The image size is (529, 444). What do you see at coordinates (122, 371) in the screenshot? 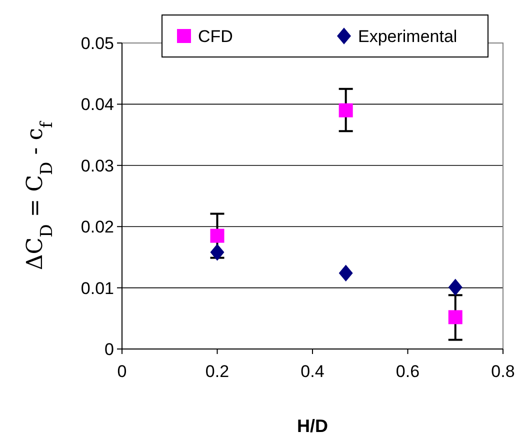
I see `x-tick-label: 0` at bounding box center [122, 371].